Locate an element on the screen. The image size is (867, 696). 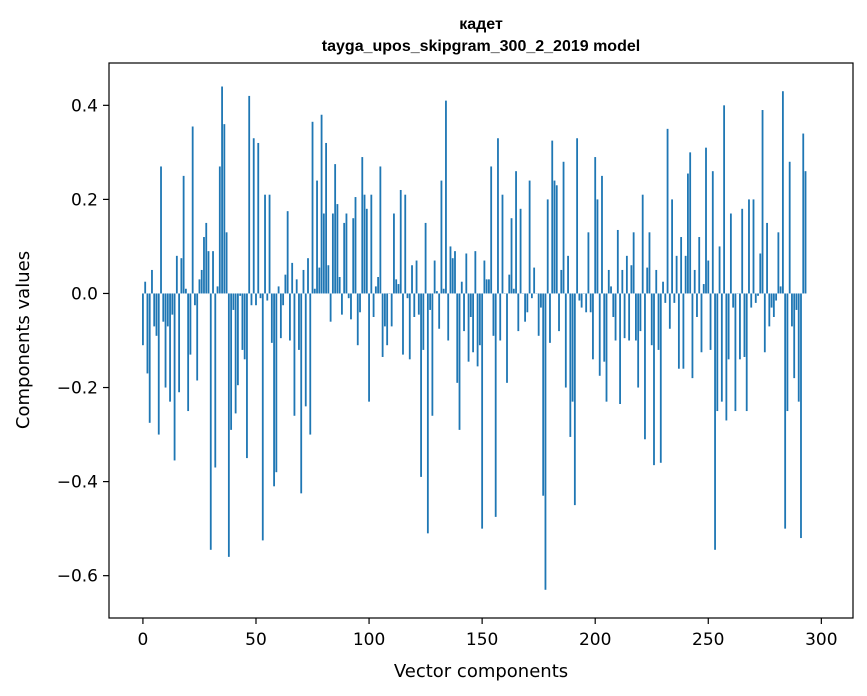
y-tick-label: 0.0 is located at coordinates (84, 294).